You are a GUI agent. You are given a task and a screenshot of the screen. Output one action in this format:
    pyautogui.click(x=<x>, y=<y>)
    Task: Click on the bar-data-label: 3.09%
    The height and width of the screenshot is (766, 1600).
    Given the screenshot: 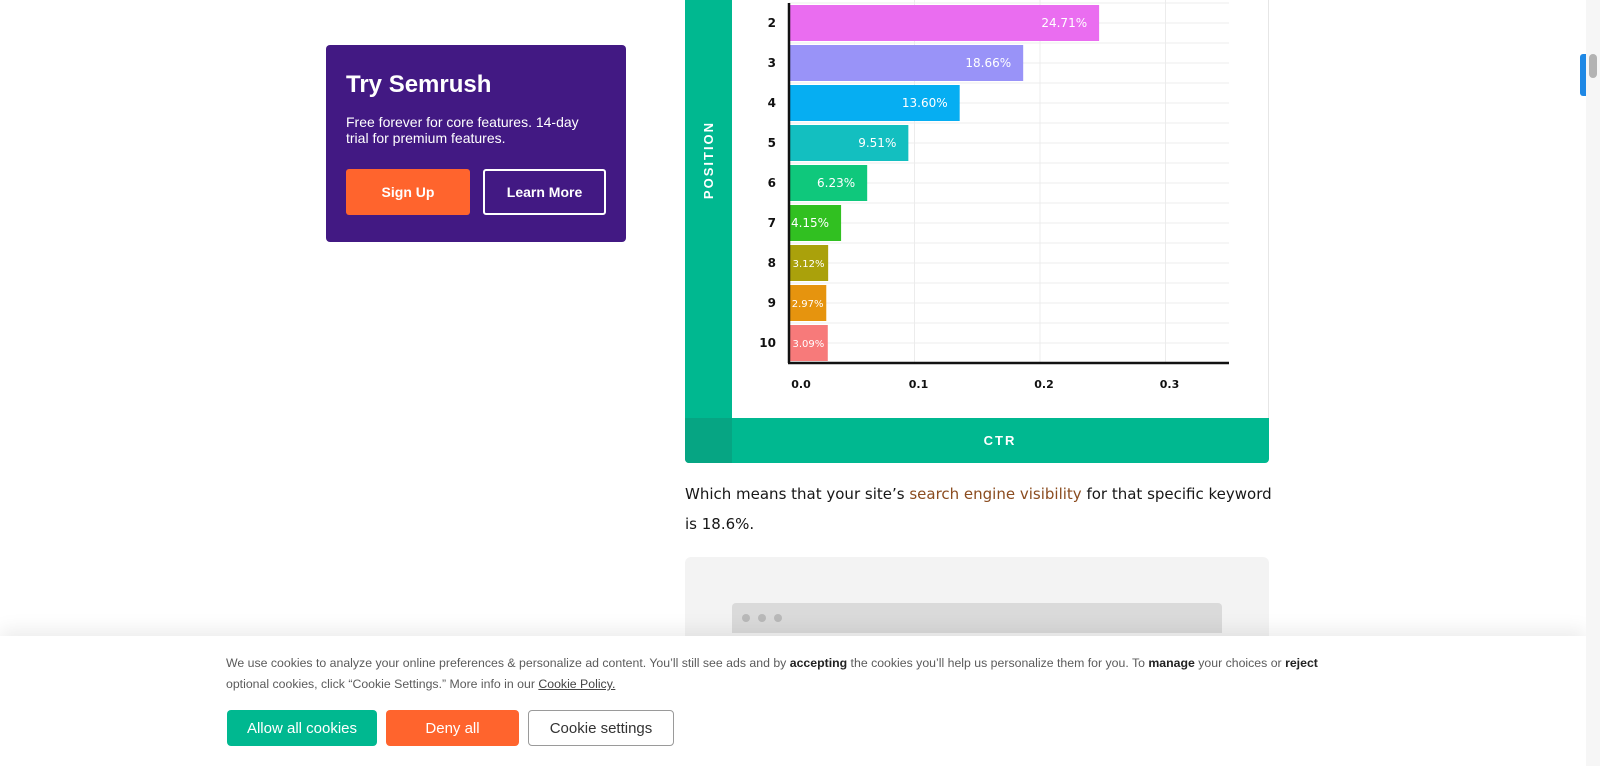 What is the action you would take?
    pyautogui.click(x=808, y=344)
    